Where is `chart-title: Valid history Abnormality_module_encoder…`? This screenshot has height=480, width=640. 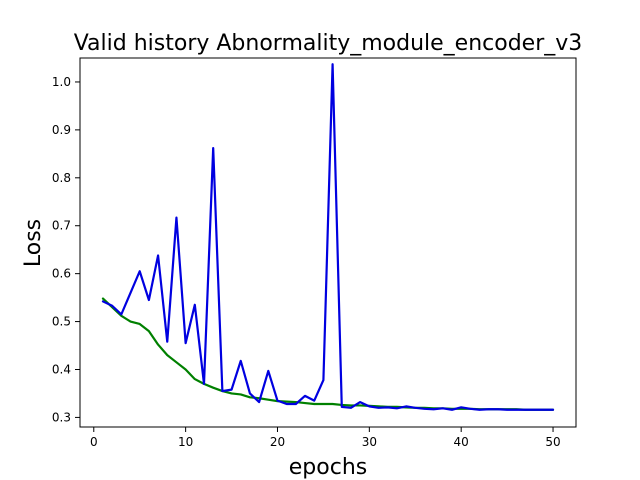 chart-title: Valid history Abnormality_module_encoder… is located at coordinates (328, 43).